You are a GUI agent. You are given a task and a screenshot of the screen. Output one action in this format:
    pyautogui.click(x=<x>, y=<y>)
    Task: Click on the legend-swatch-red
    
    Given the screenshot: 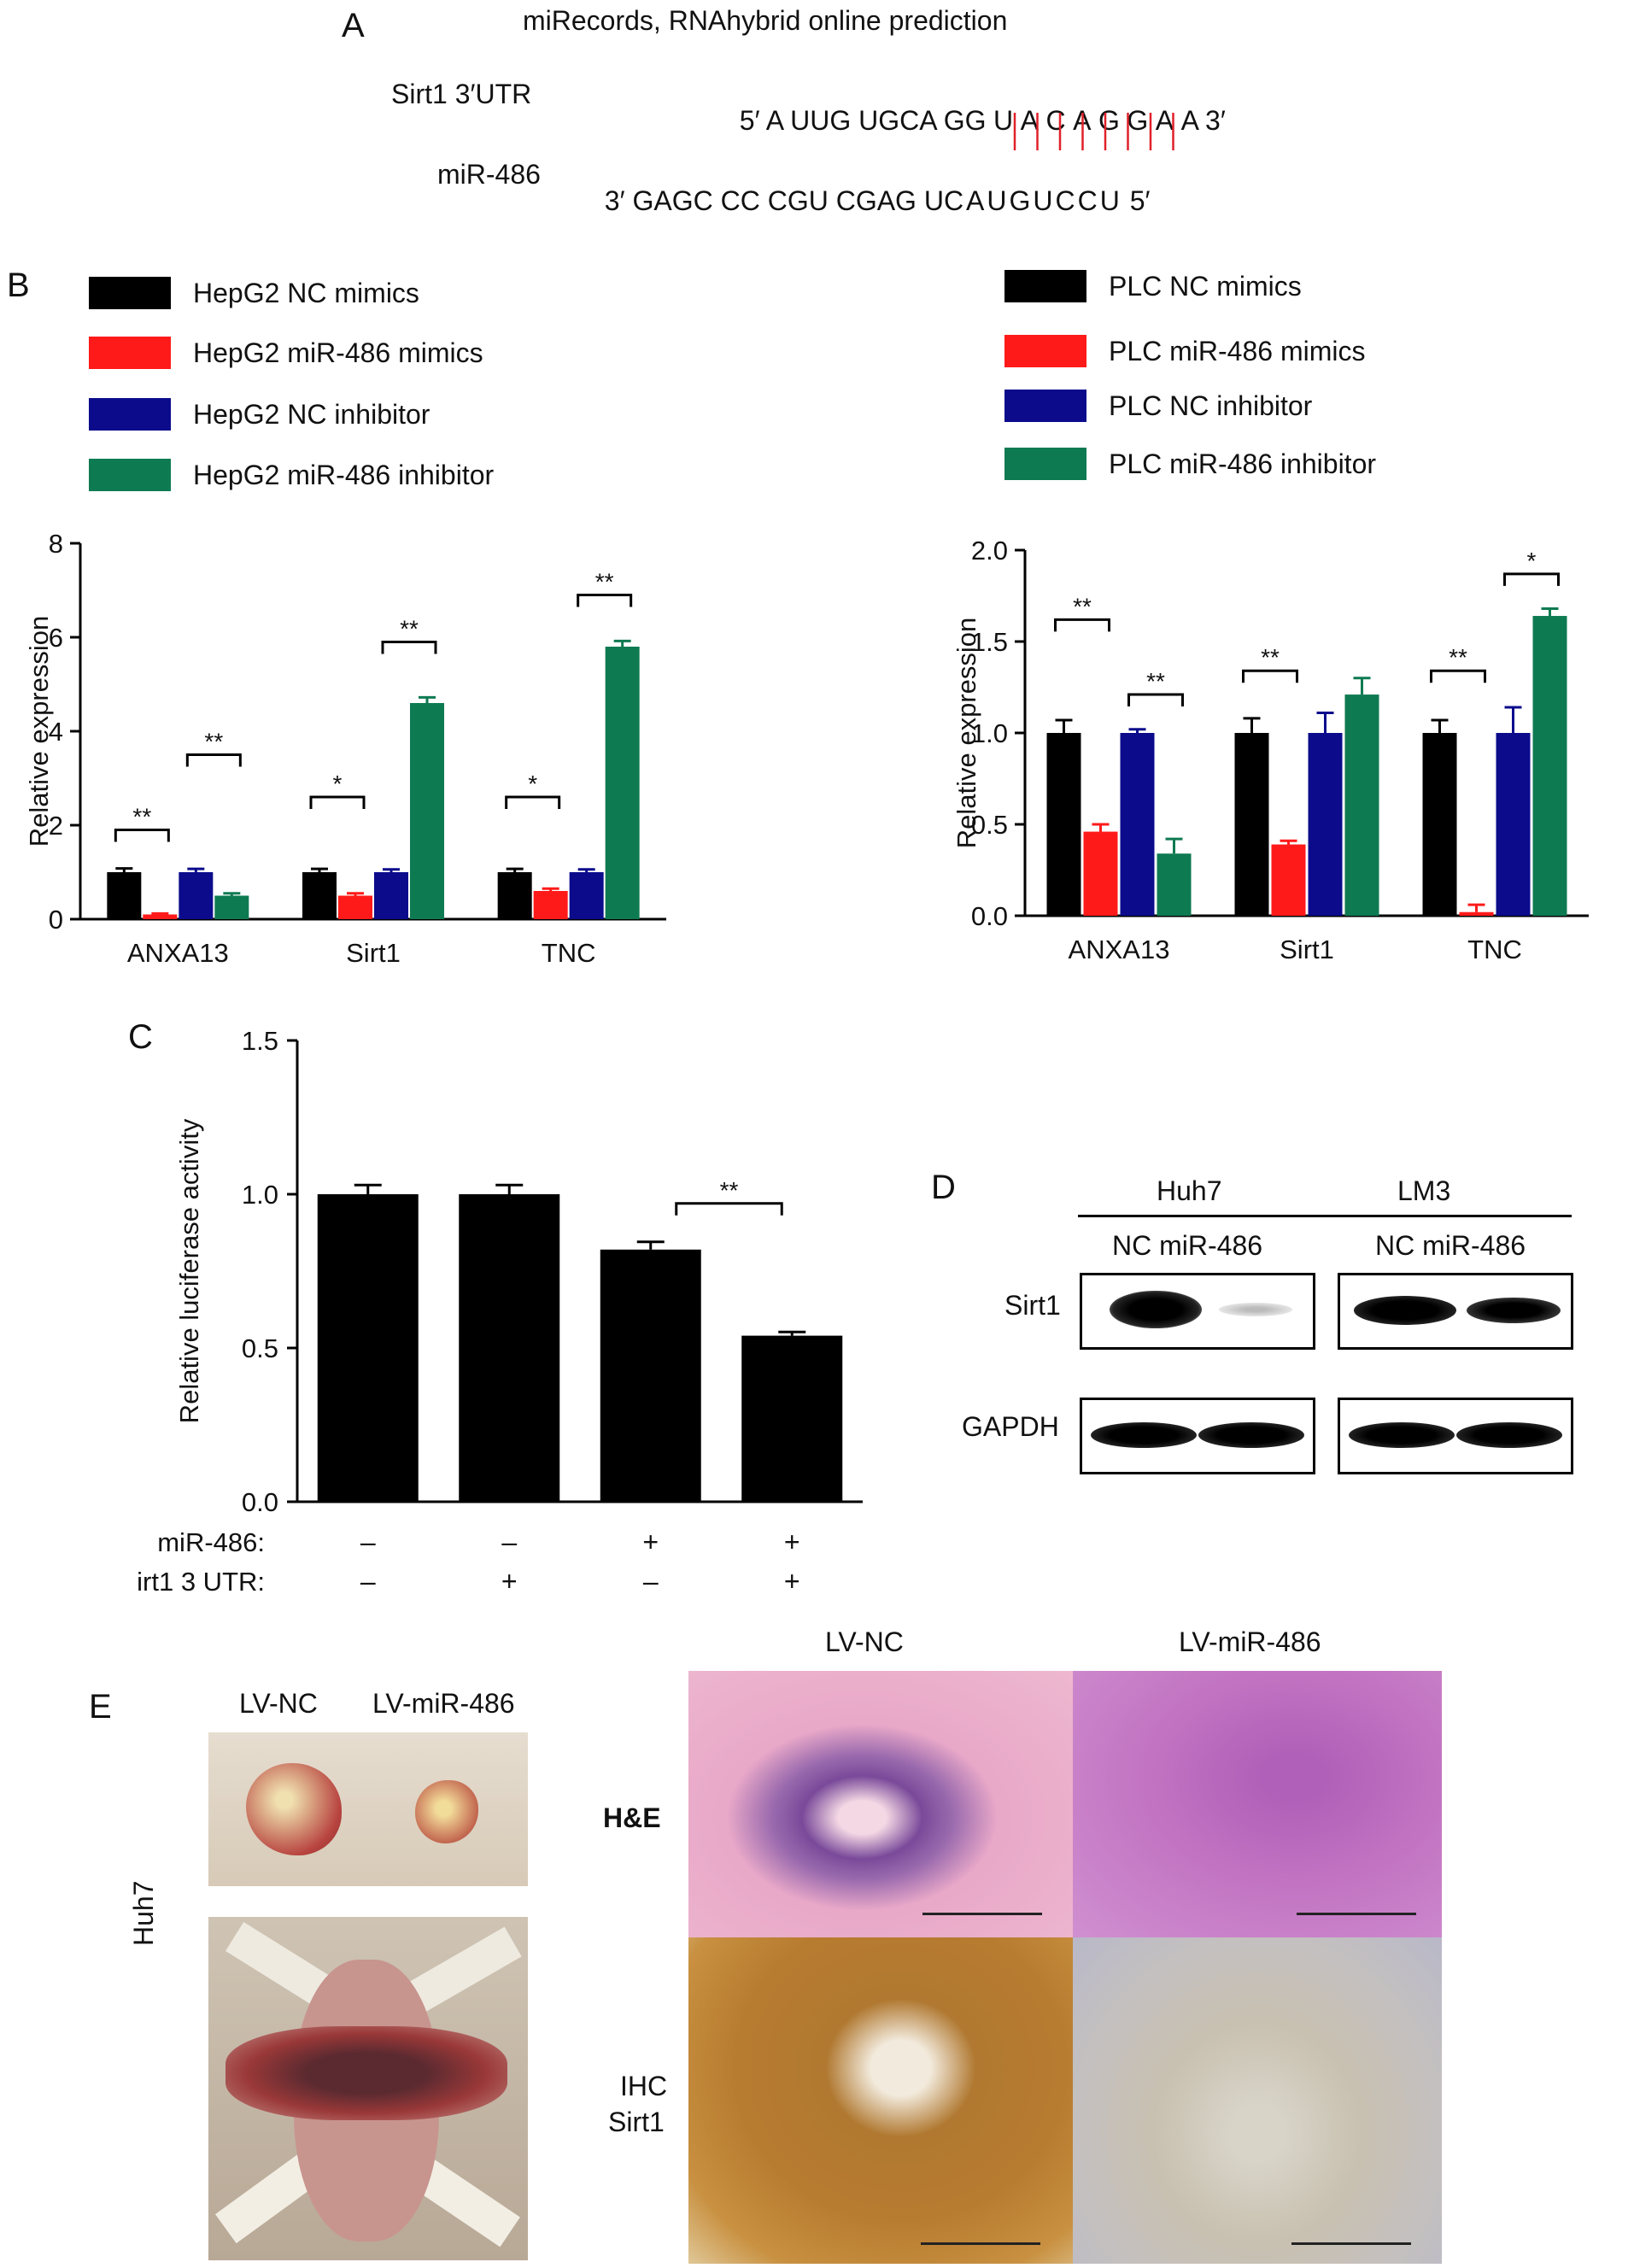 What is the action you would take?
    pyautogui.click(x=1045, y=351)
    